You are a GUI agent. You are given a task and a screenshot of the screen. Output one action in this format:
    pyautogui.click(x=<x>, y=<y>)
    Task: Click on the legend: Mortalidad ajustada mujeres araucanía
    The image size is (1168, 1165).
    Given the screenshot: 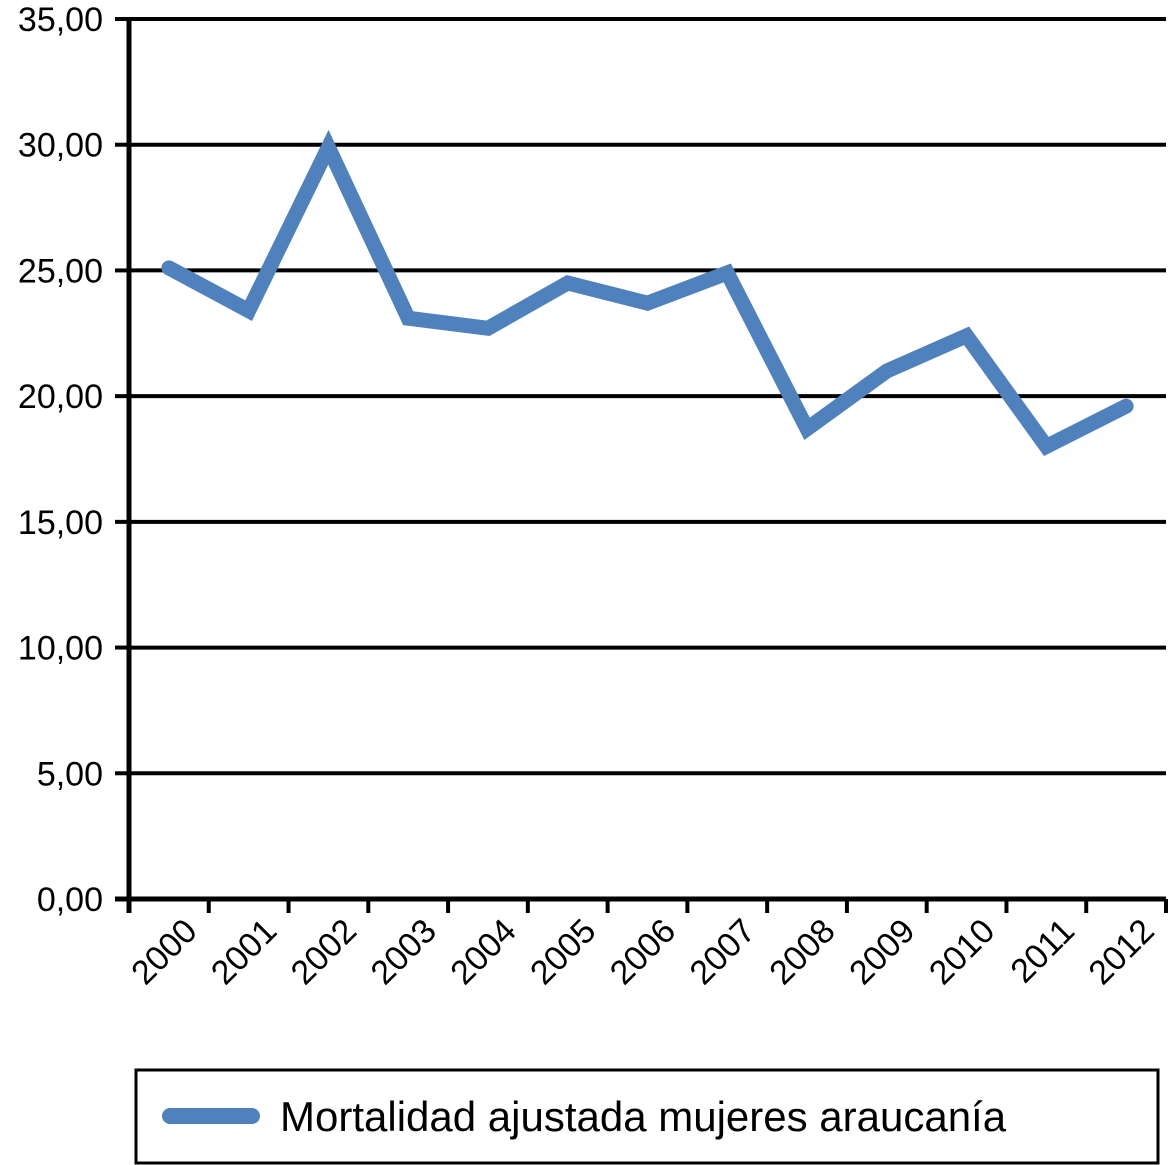 What is the action you would take?
    pyautogui.click(x=647, y=1116)
    